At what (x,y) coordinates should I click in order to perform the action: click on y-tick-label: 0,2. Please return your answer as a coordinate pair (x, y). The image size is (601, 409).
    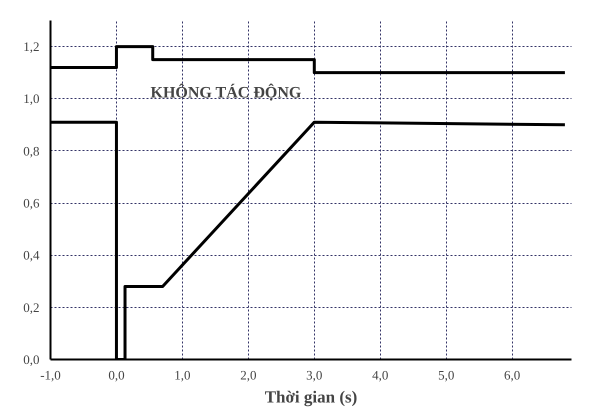
    Looking at the image, I should click on (31, 307).